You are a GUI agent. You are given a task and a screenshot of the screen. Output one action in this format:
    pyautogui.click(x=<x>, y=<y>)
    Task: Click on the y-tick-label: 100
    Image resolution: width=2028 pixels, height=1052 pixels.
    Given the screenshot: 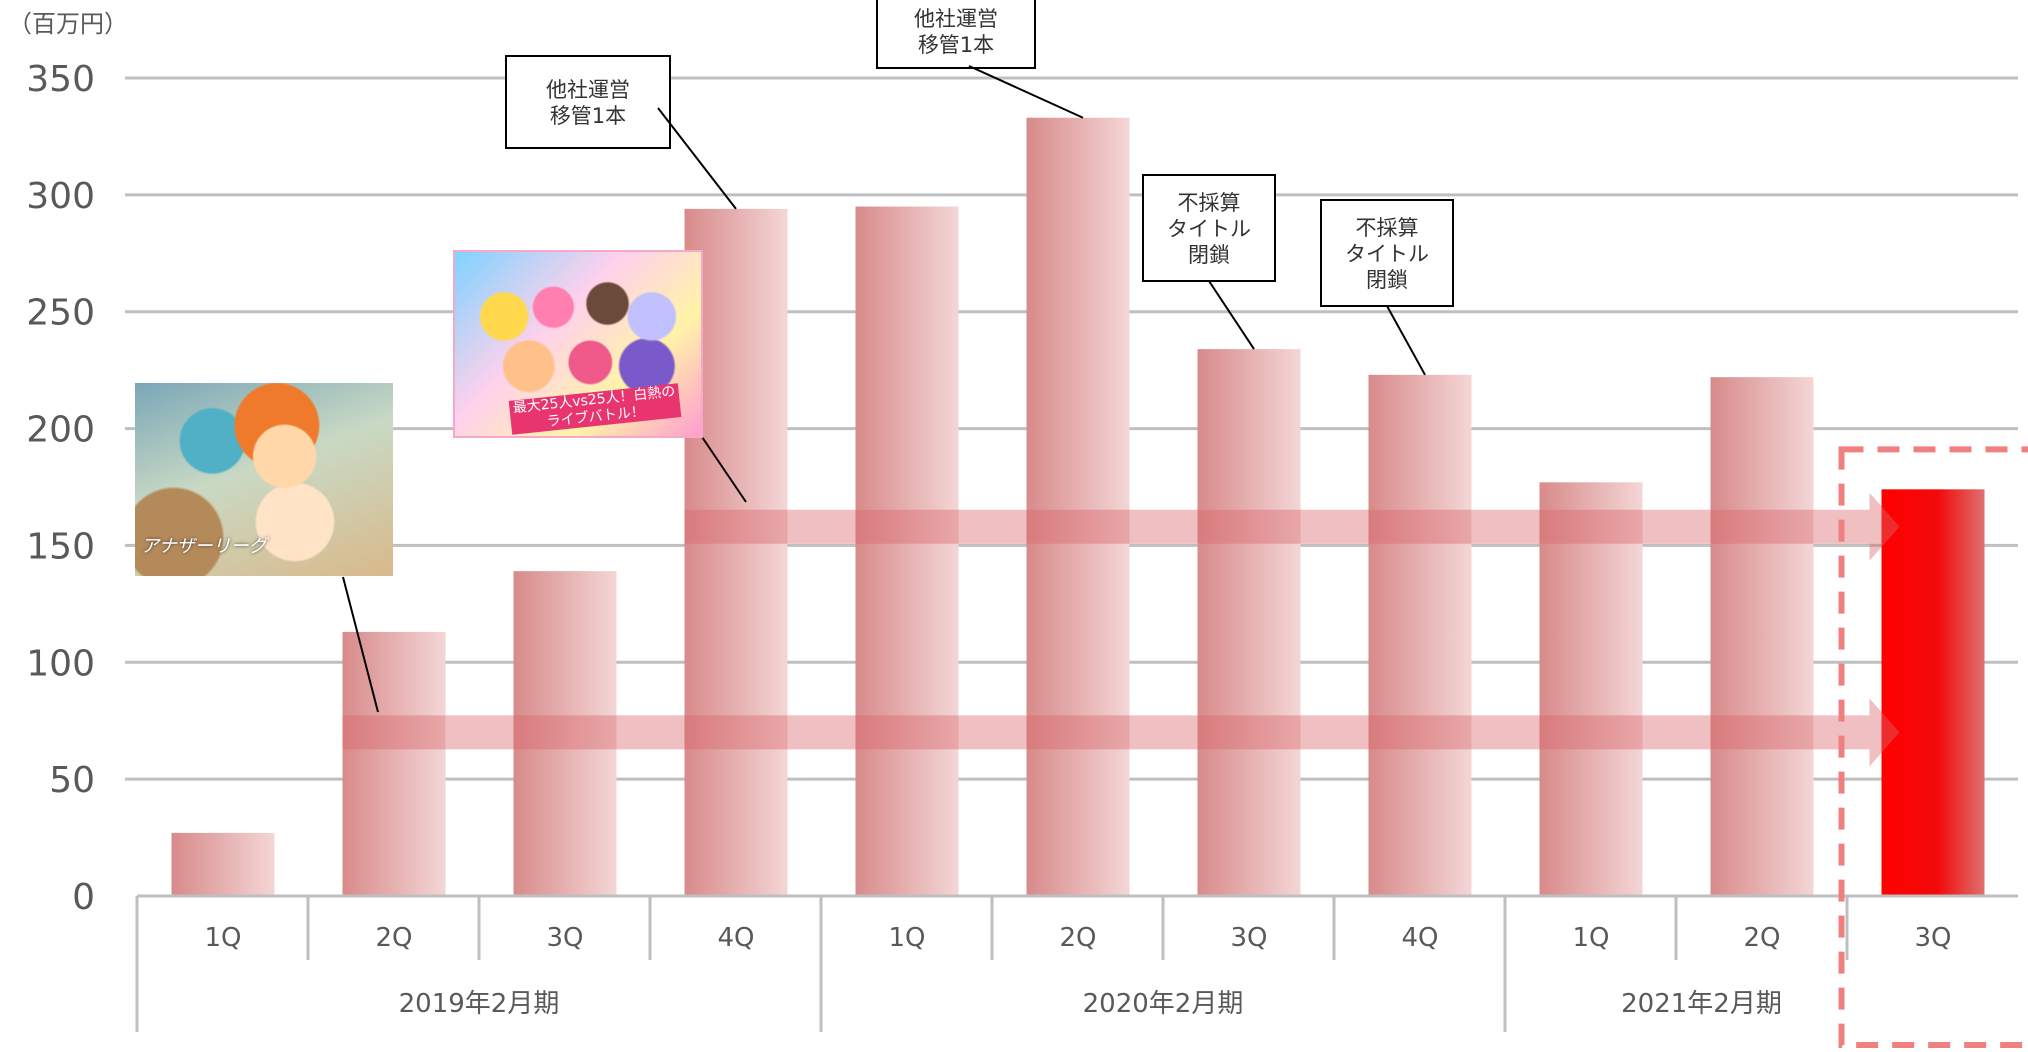 What is the action you would take?
    pyautogui.click(x=60, y=663)
    